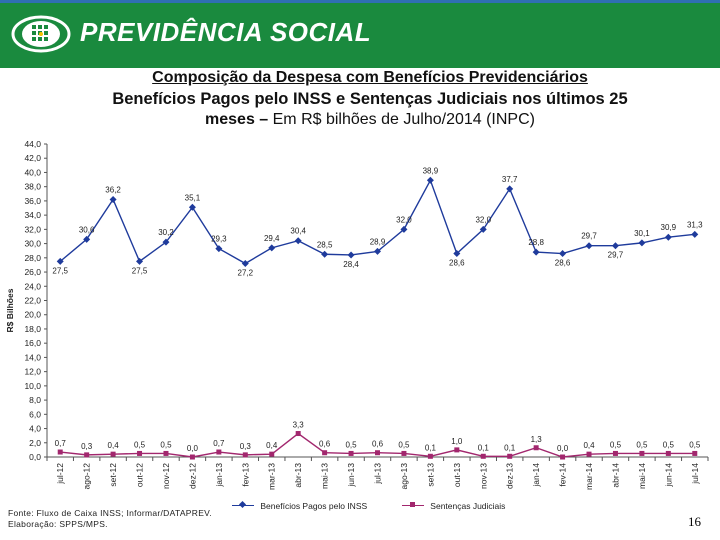  What do you see at coordinates (510, 179) in the screenshot?
I see `data-label-inss: 37,7` at bounding box center [510, 179].